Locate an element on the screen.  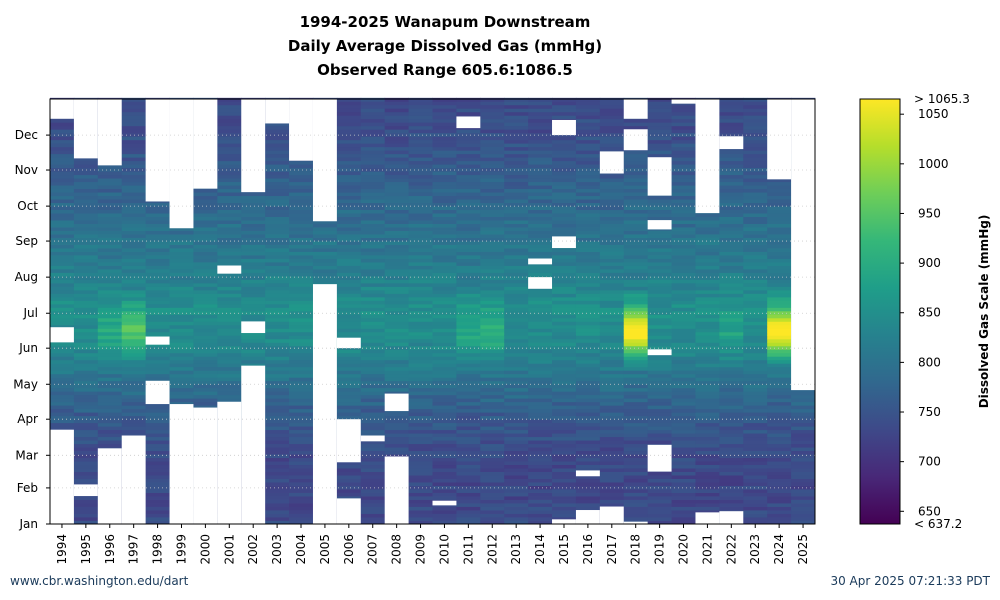
source-url: www.cbr.washington.edu/dart is located at coordinates (99, 581).